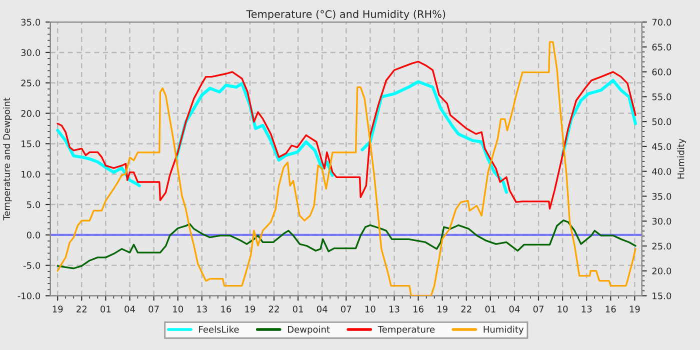 This screenshot has width=700, height=350. I want to click on y-axis-title: Temperature and Dewpoint, so click(7, 159).